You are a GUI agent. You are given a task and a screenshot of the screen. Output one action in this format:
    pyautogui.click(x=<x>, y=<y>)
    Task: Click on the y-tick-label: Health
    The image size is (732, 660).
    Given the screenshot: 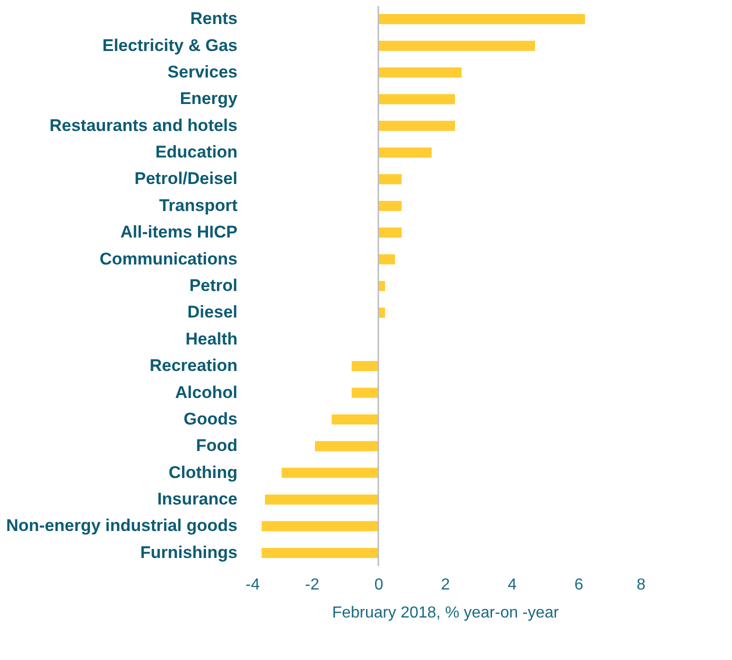 What is the action you would take?
    pyautogui.click(x=212, y=338)
    